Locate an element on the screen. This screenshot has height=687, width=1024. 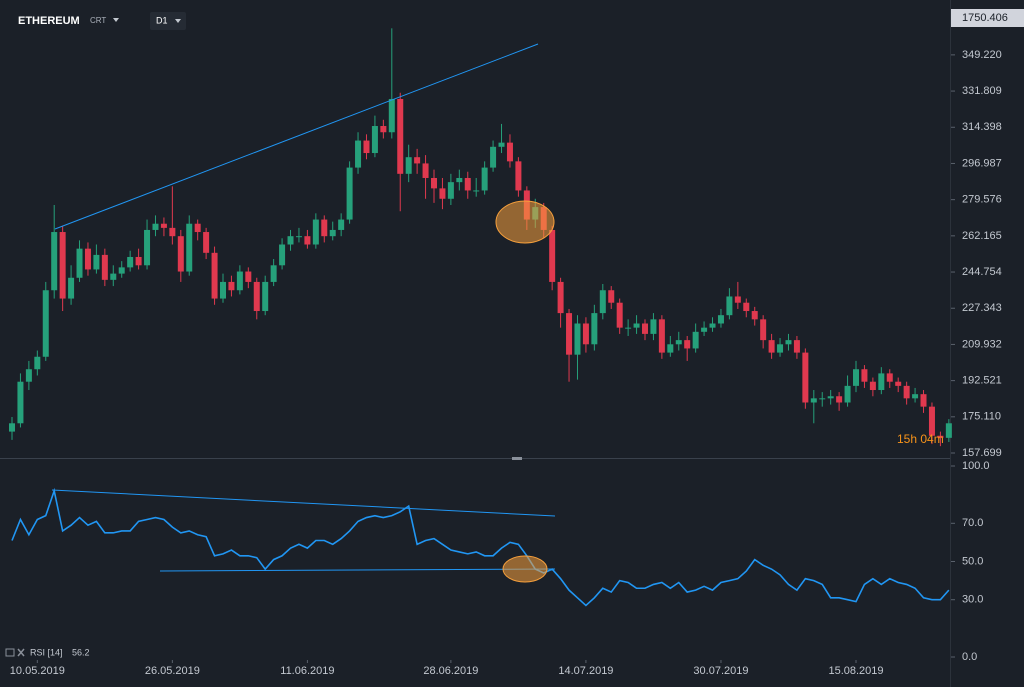
y-tick-label: 50.0 is located at coordinates (972, 561).